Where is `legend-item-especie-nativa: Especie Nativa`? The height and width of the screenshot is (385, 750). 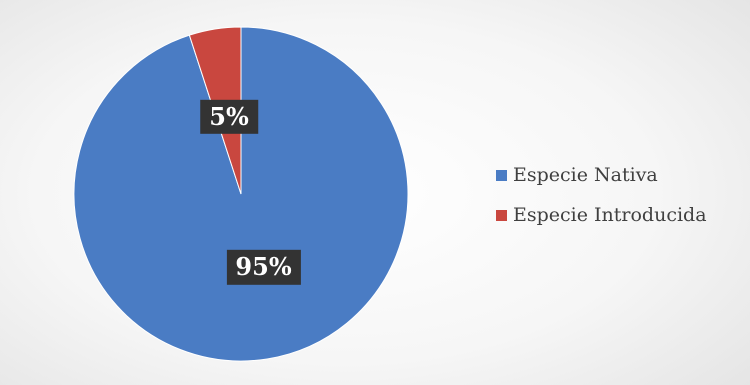 legend-item-especie-nativa: Especie Nativa is located at coordinates (601, 175).